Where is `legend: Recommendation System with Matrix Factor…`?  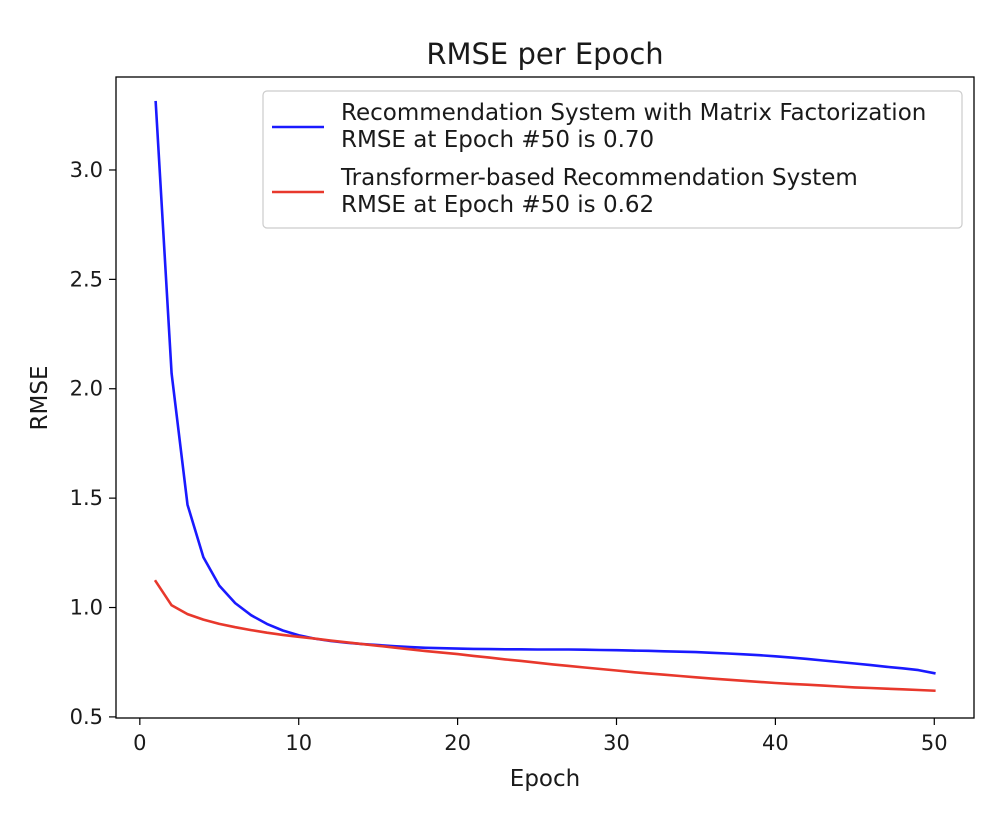 legend: Recommendation System with Matrix Factor… is located at coordinates (612, 159).